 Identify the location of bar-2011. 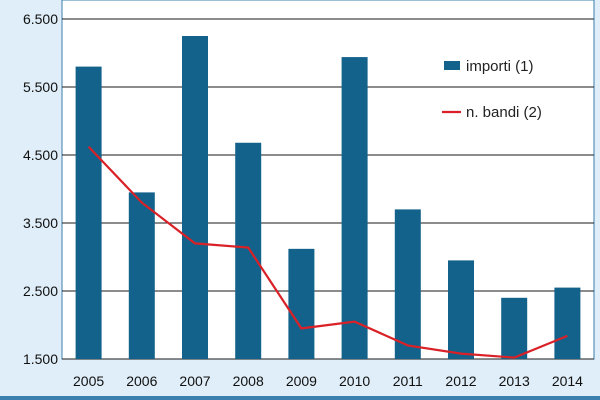
(407, 284).